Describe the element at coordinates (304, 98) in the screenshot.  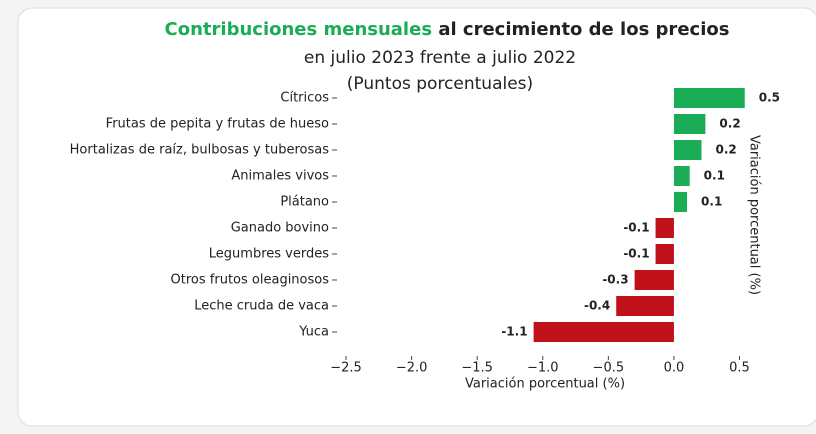
I see `y-tick-label: Cítricos` at that location.